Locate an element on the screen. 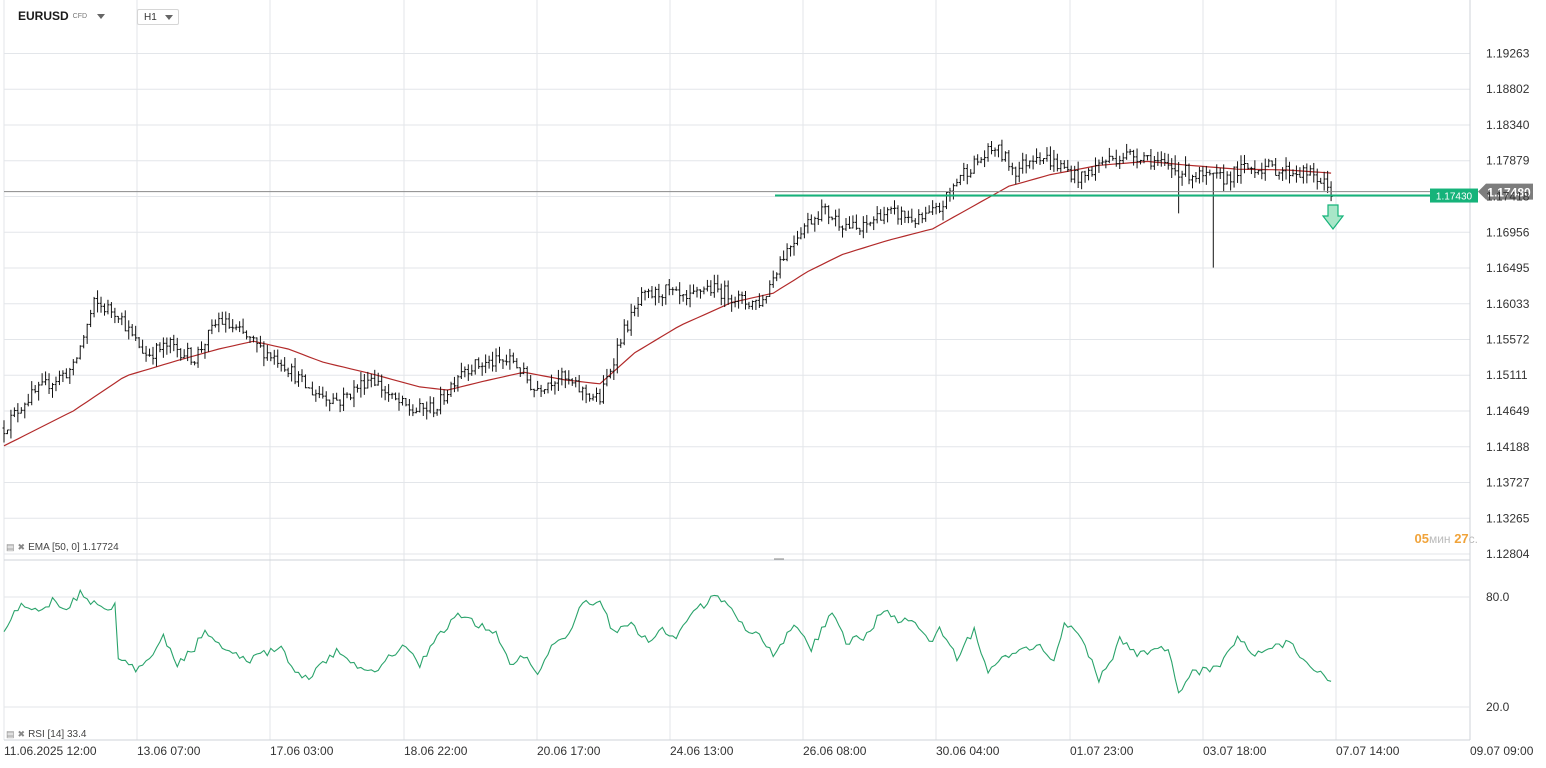  rsi-legend-label: RSI [14] 33.4 is located at coordinates (57, 734).